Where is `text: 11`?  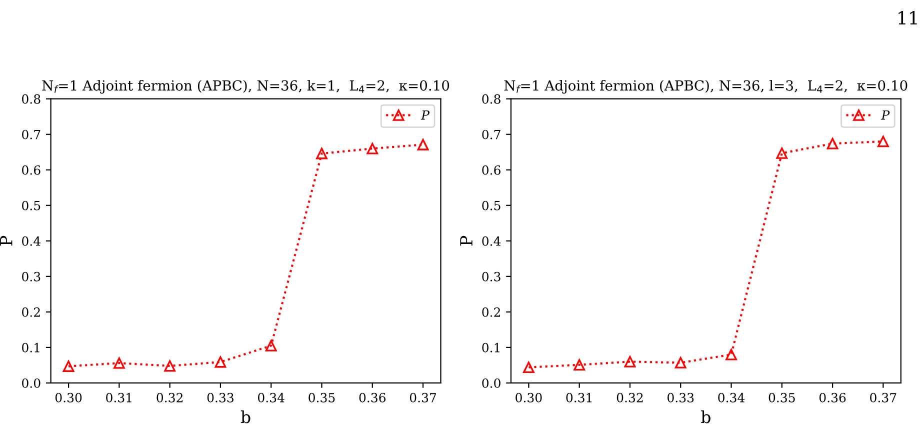 text: 11 is located at coordinates (907, 17).